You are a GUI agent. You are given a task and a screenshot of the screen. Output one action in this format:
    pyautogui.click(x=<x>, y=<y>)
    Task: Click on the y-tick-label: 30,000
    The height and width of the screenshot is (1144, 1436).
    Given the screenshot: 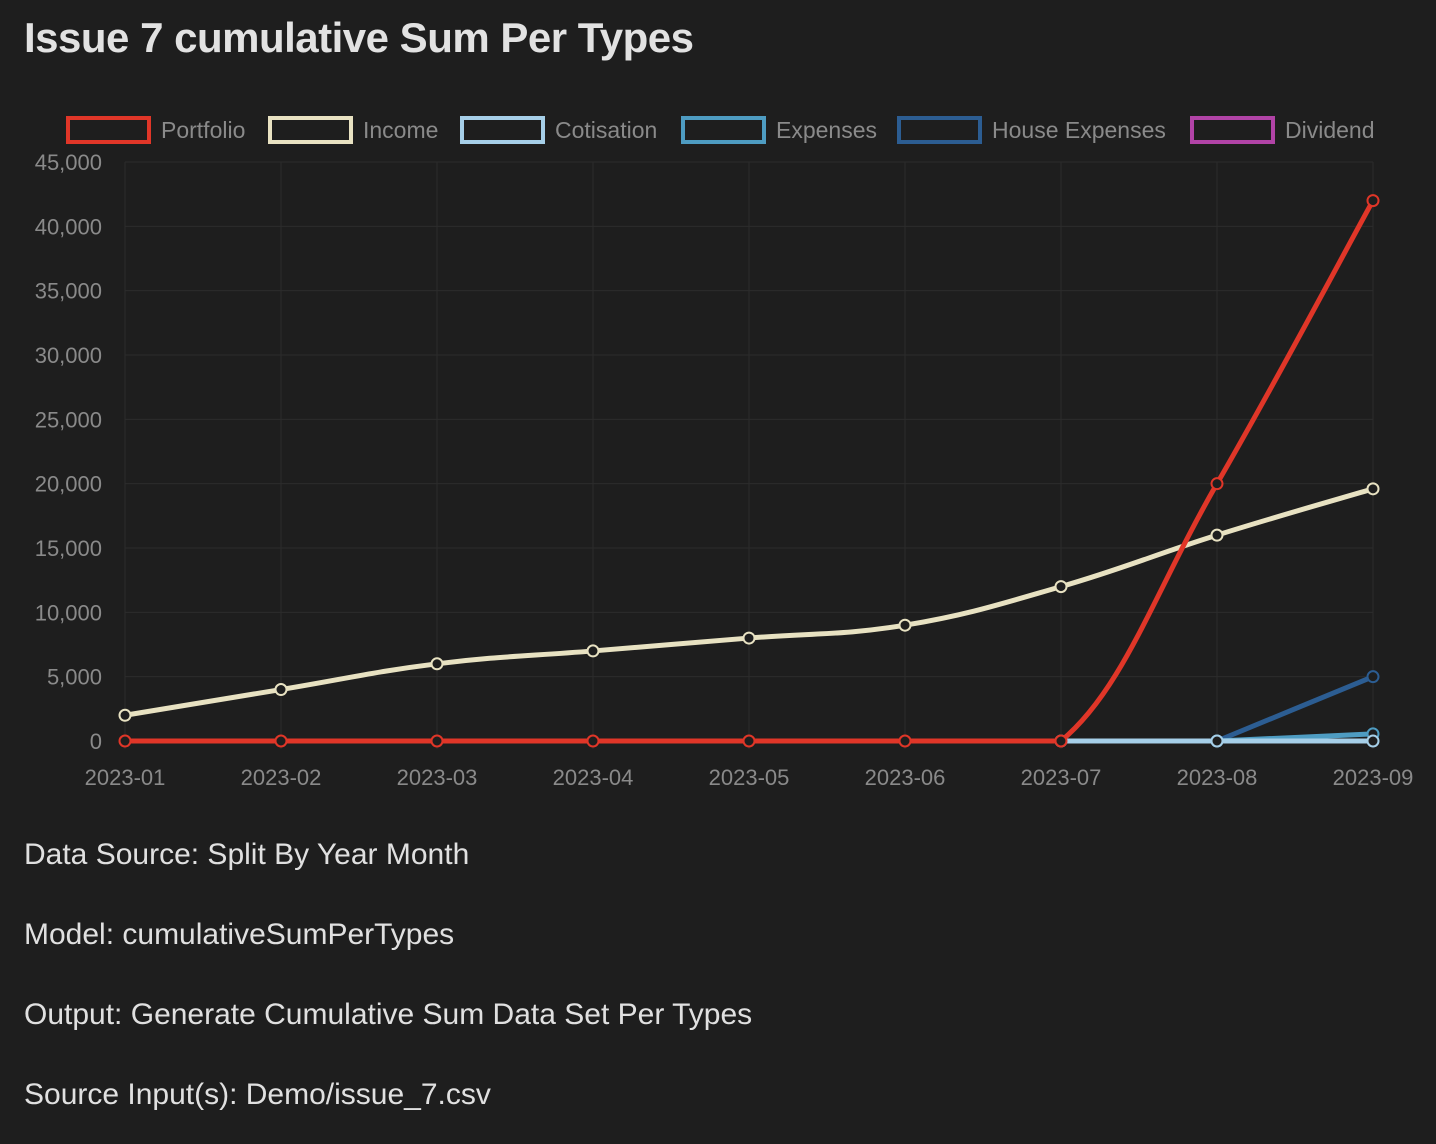 What is the action you would take?
    pyautogui.click(x=68, y=355)
    